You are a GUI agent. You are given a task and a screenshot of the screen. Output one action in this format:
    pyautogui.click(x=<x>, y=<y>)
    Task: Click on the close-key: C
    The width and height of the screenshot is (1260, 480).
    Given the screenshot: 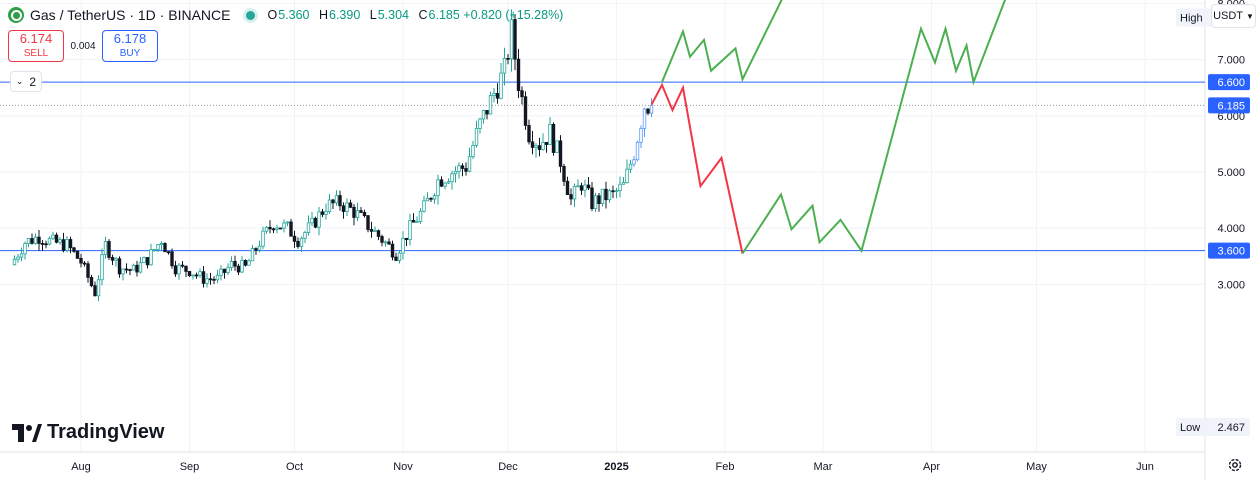 What is the action you would take?
    pyautogui.click(x=423, y=15)
    